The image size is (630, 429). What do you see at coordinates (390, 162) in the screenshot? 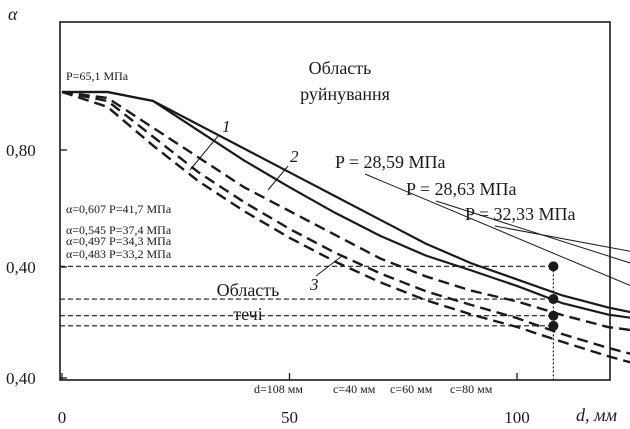
I see `square-marker-label: P = 28,59 МПа` at bounding box center [390, 162].